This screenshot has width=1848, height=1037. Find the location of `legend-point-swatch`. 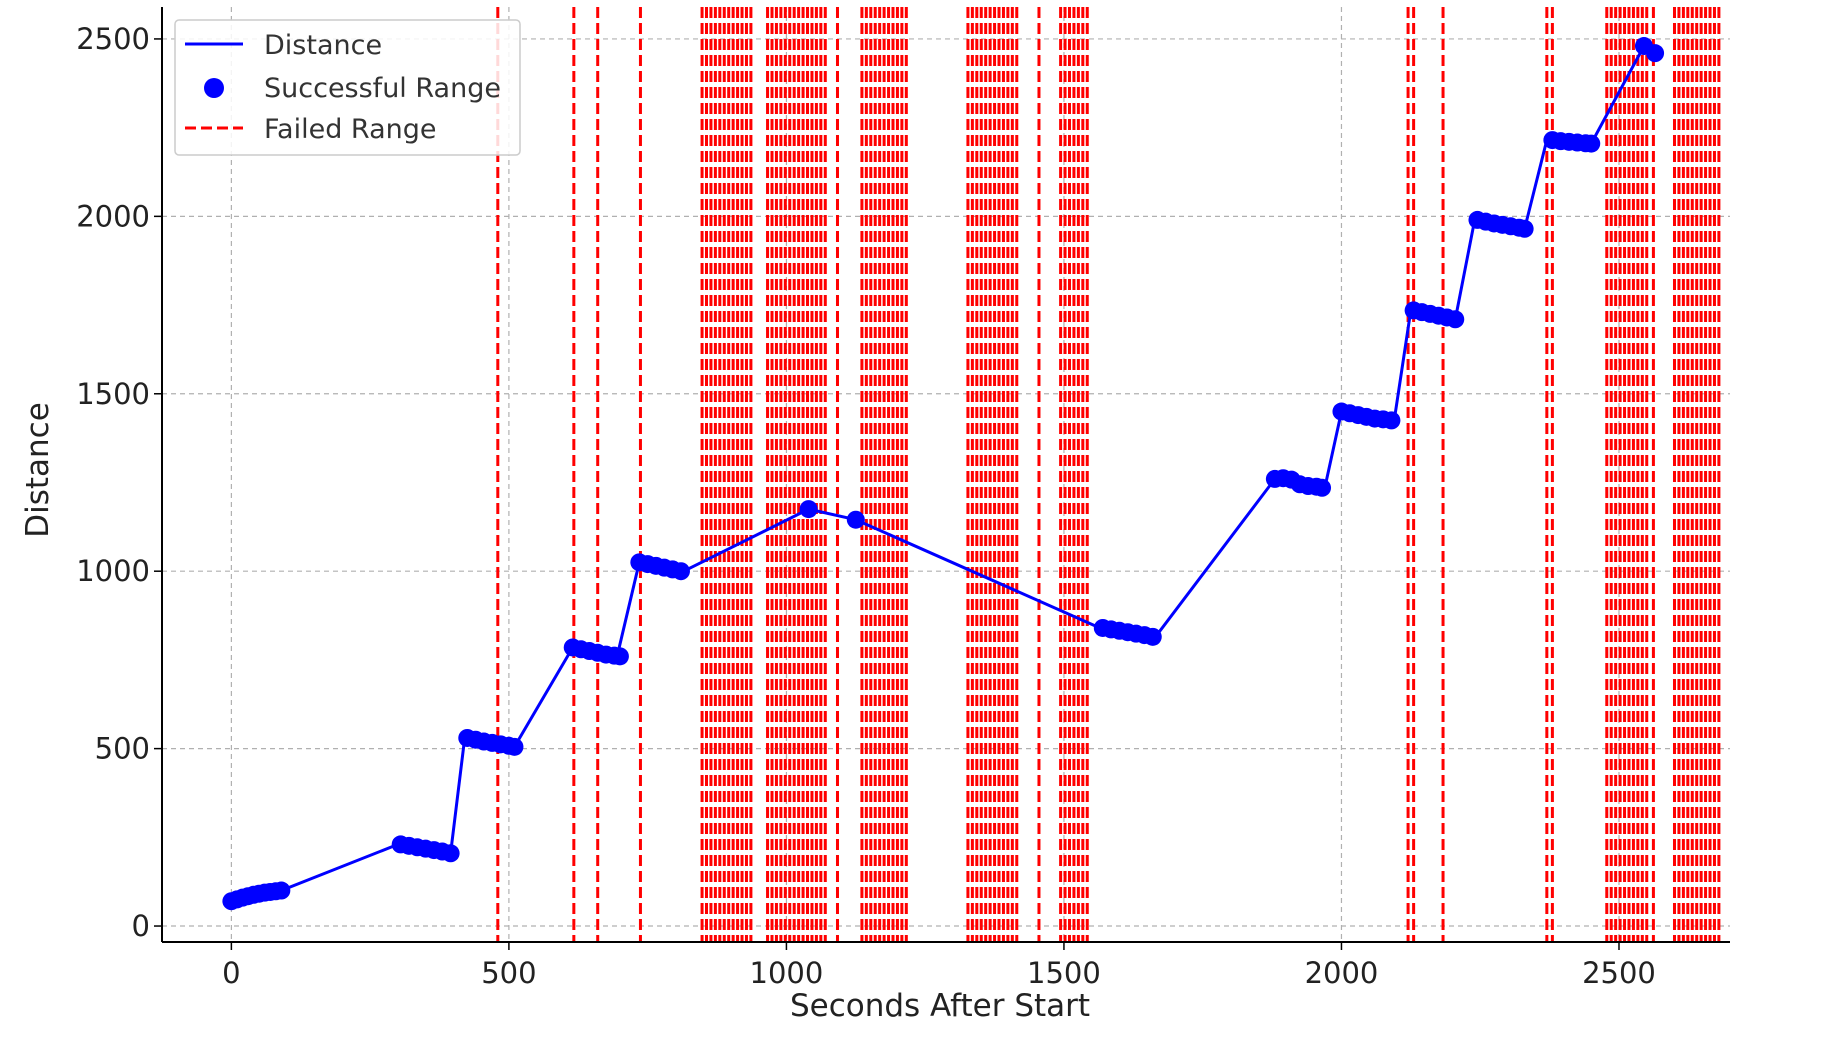

legend-point-swatch is located at coordinates (214, 88).